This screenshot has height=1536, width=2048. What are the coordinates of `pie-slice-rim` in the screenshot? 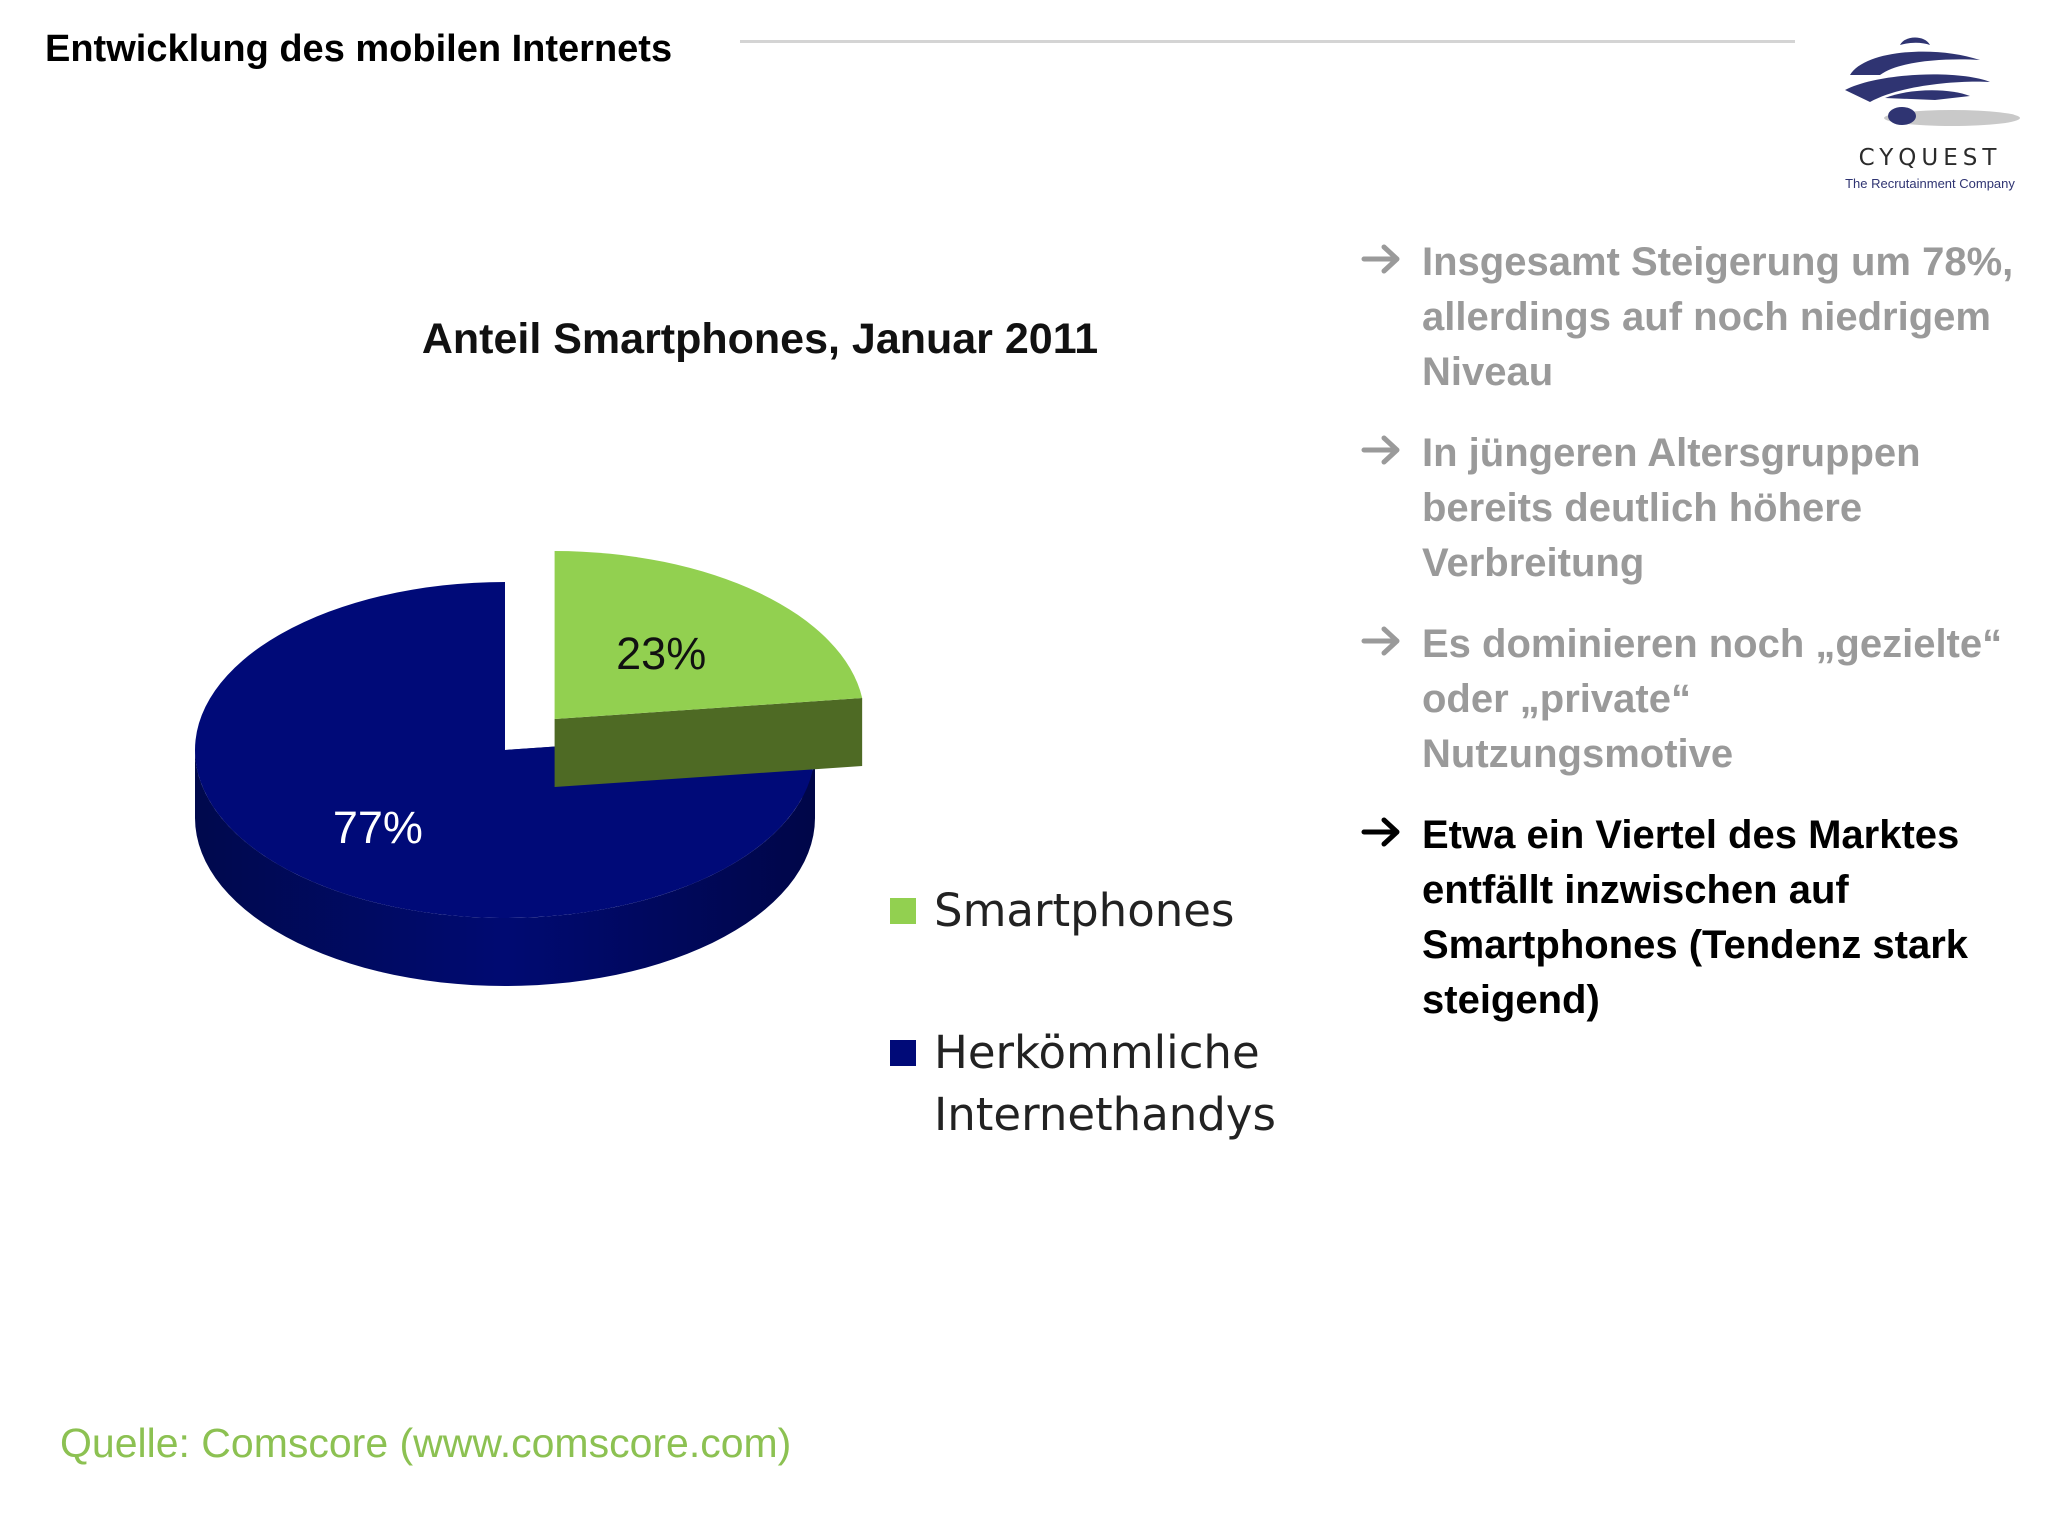 It's located at (505, 868).